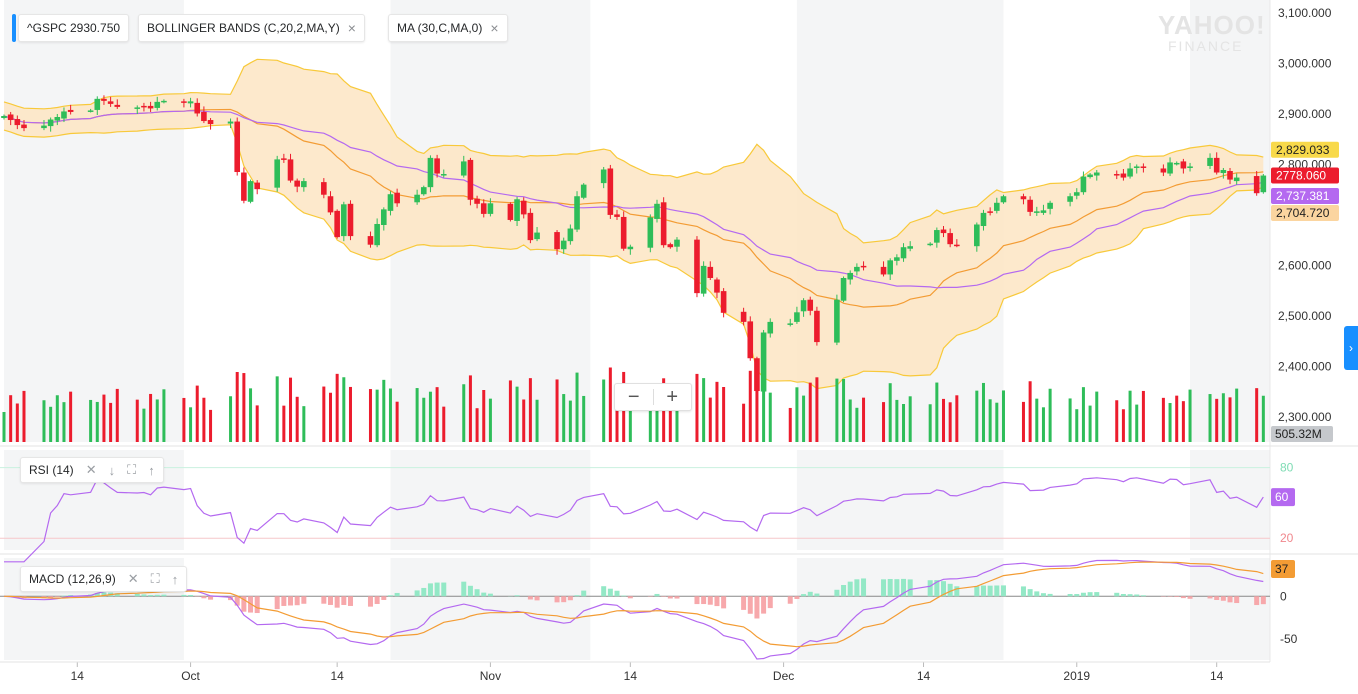 Image resolution: width=1358 pixels, height=694 pixels. I want to click on x-tick-label: 2019, so click(1076, 676).